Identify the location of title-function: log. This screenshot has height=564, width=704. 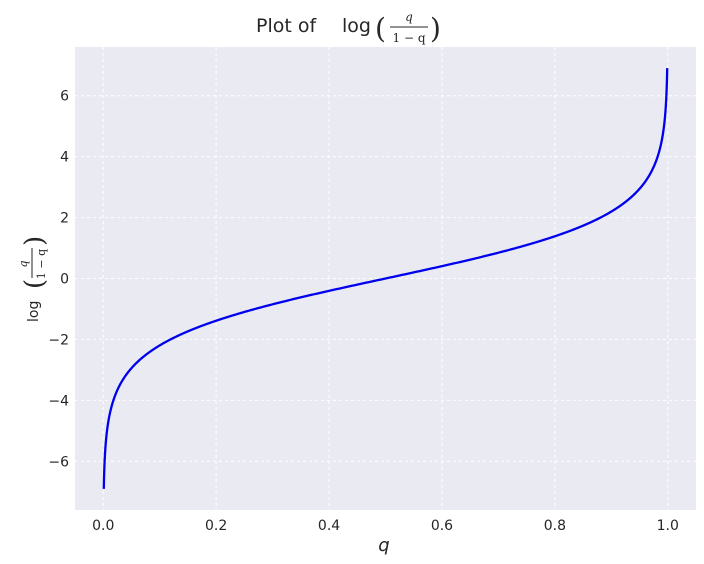
(356, 26).